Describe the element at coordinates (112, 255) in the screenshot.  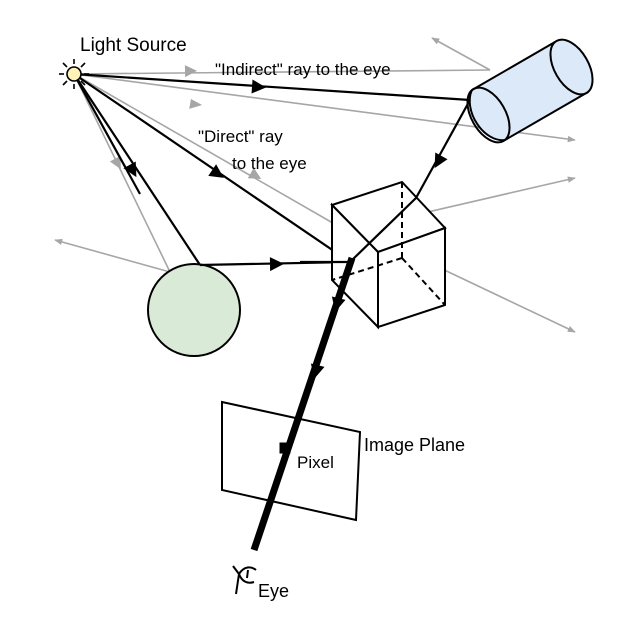
I see `gray-ray-sphere-left` at that location.